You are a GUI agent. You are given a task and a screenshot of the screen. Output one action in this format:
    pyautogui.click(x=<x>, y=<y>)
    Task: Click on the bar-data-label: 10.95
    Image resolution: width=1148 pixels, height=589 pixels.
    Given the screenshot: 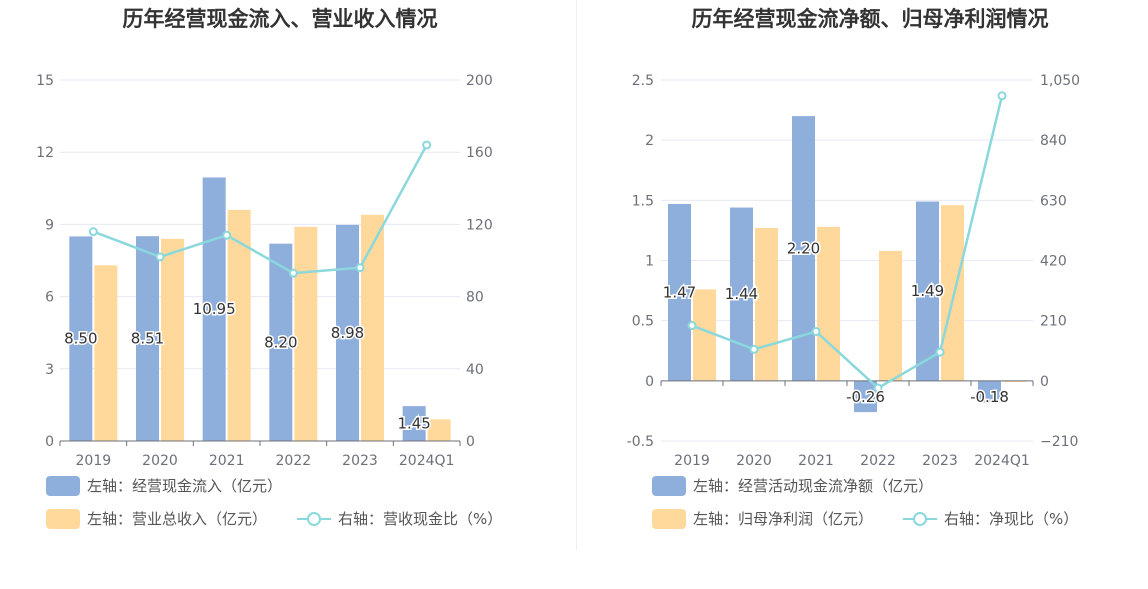 What is the action you would take?
    pyautogui.click(x=214, y=309)
    